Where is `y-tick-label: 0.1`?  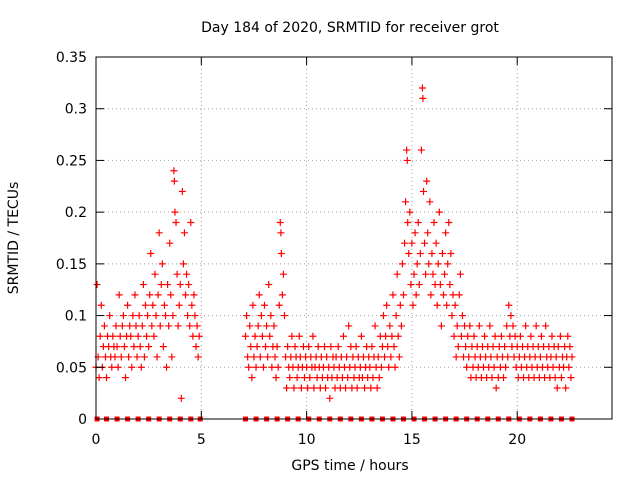 y-tick-label: 0.1 is located at coordinates (76, 317).